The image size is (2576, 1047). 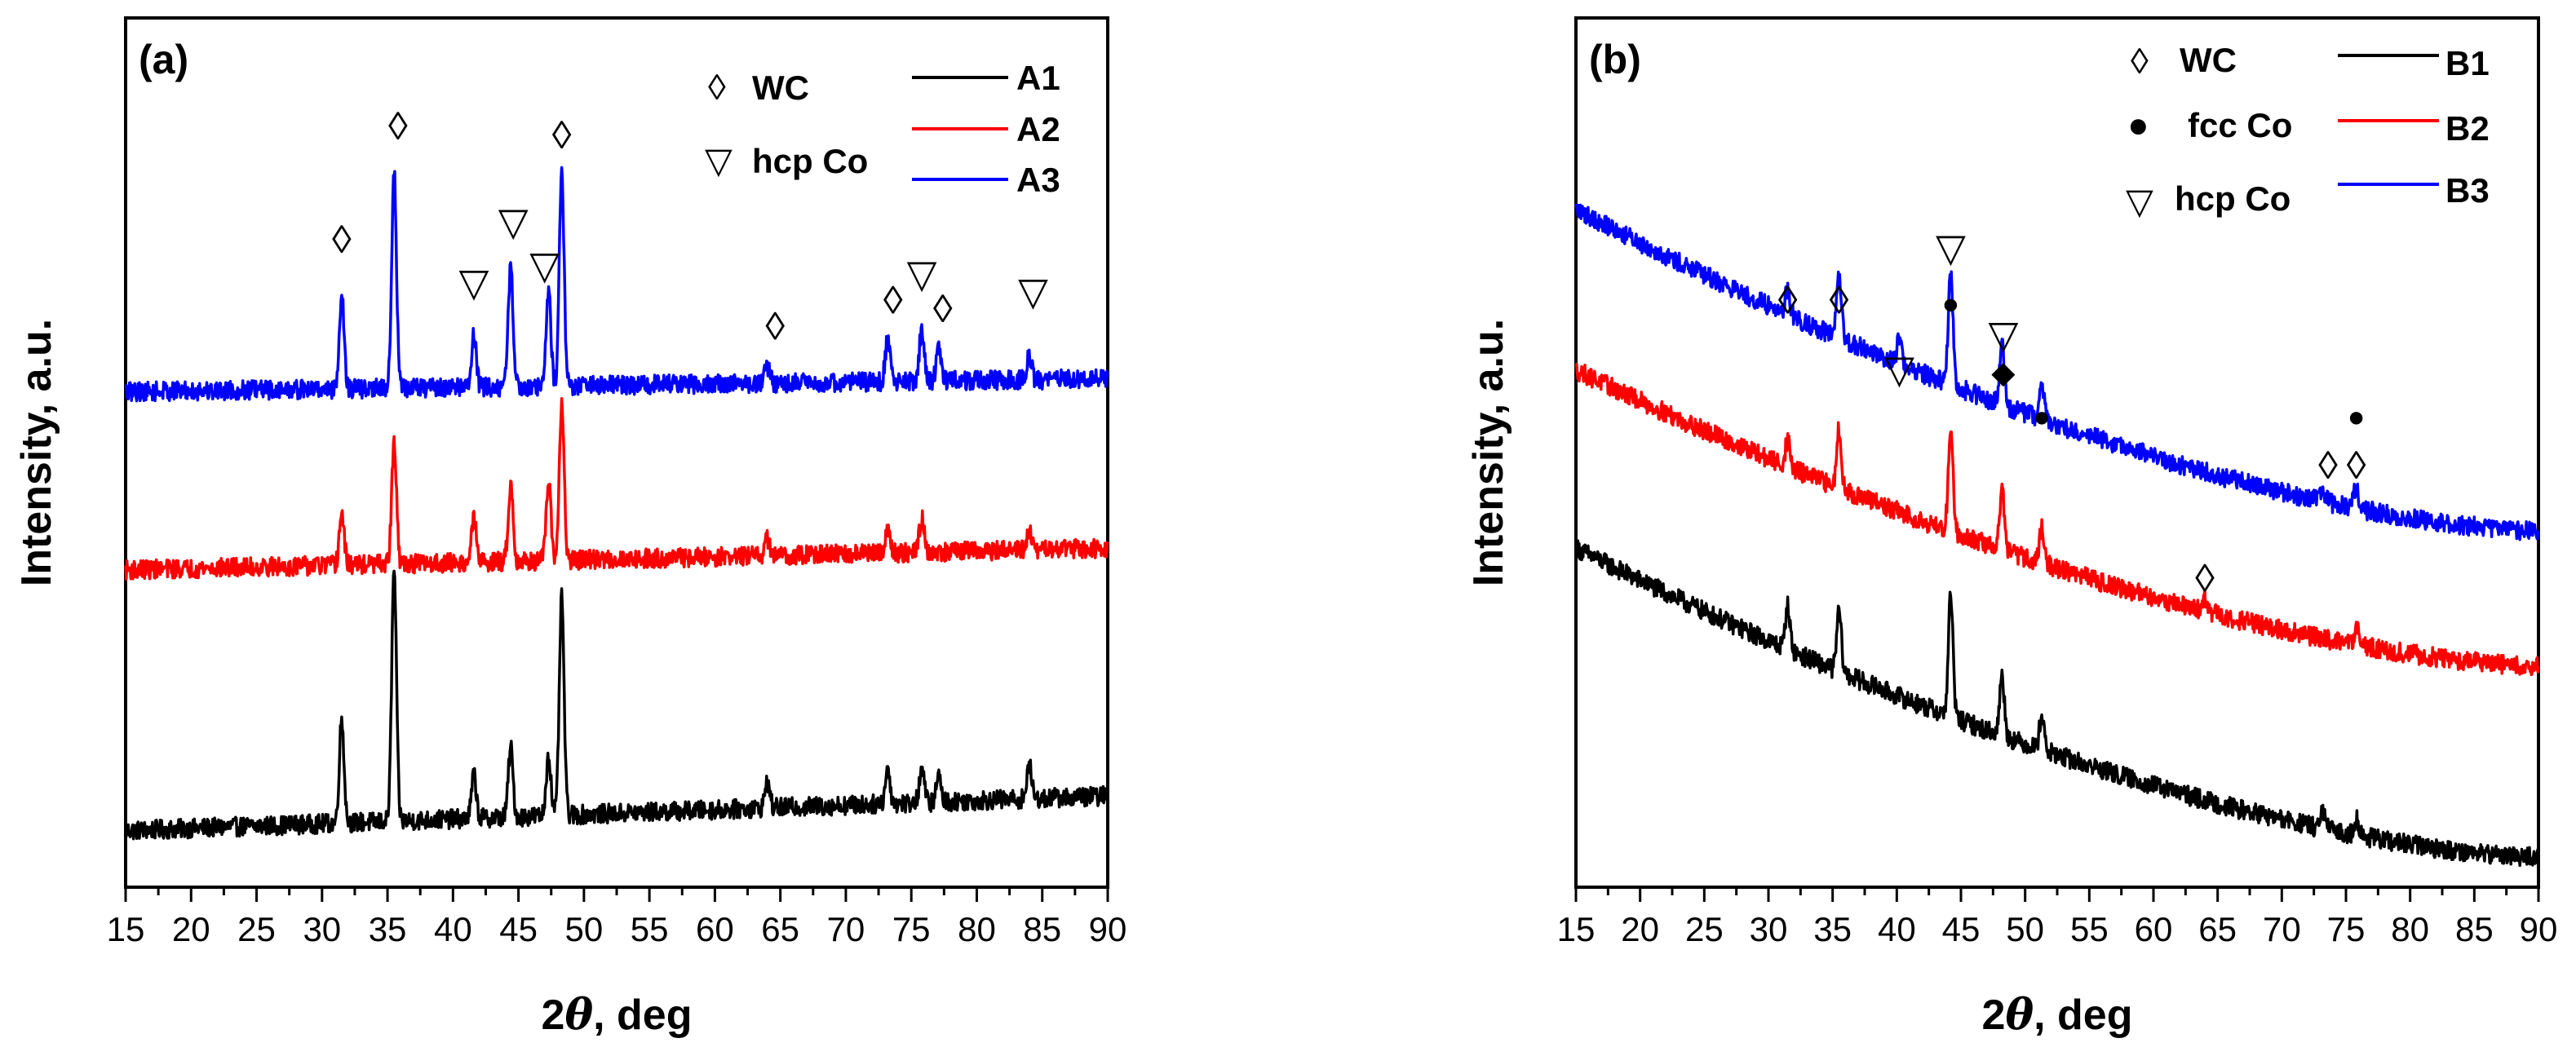 I want to click on legend-b3-label: B3, so click(x=2467, y=190).